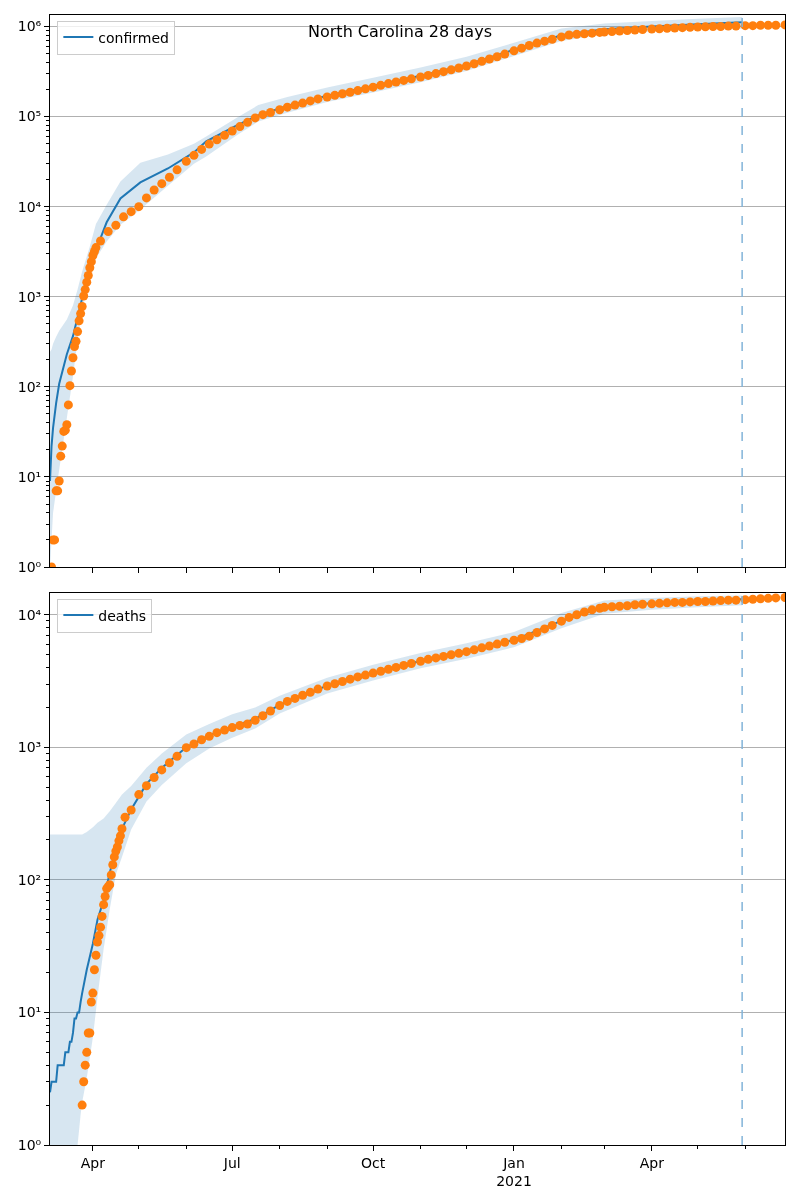 The image size is (800, 1200). What do you see at coordinates (373, 1162) in the screenshot?
I see `x-tick-label: Oct` at bounding box center [373, 1162].